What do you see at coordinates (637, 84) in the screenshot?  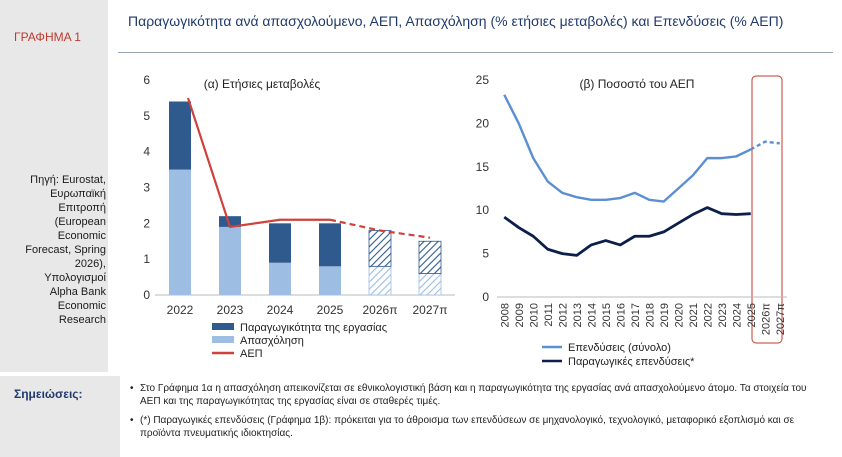 I see `panel-b-title: (β) Ποσοστό του ΑΕΠ` at bounding box center [637, 84].